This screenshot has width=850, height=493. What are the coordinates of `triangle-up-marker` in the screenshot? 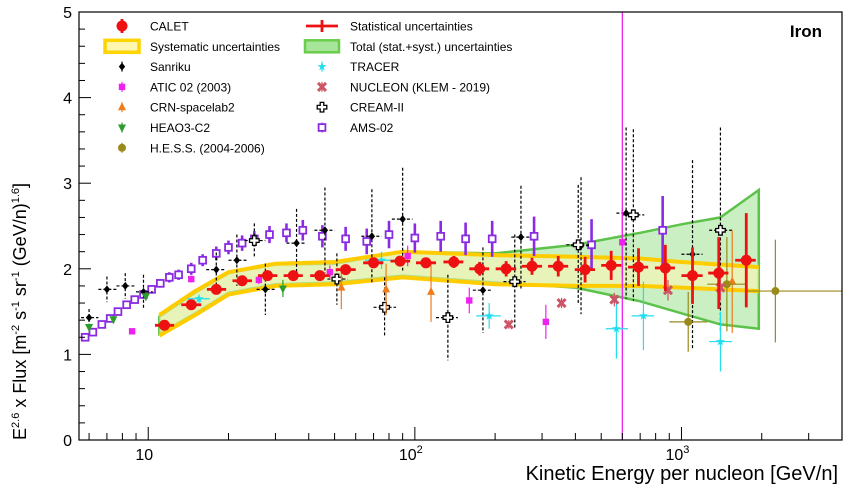 It's located at (386, 288).